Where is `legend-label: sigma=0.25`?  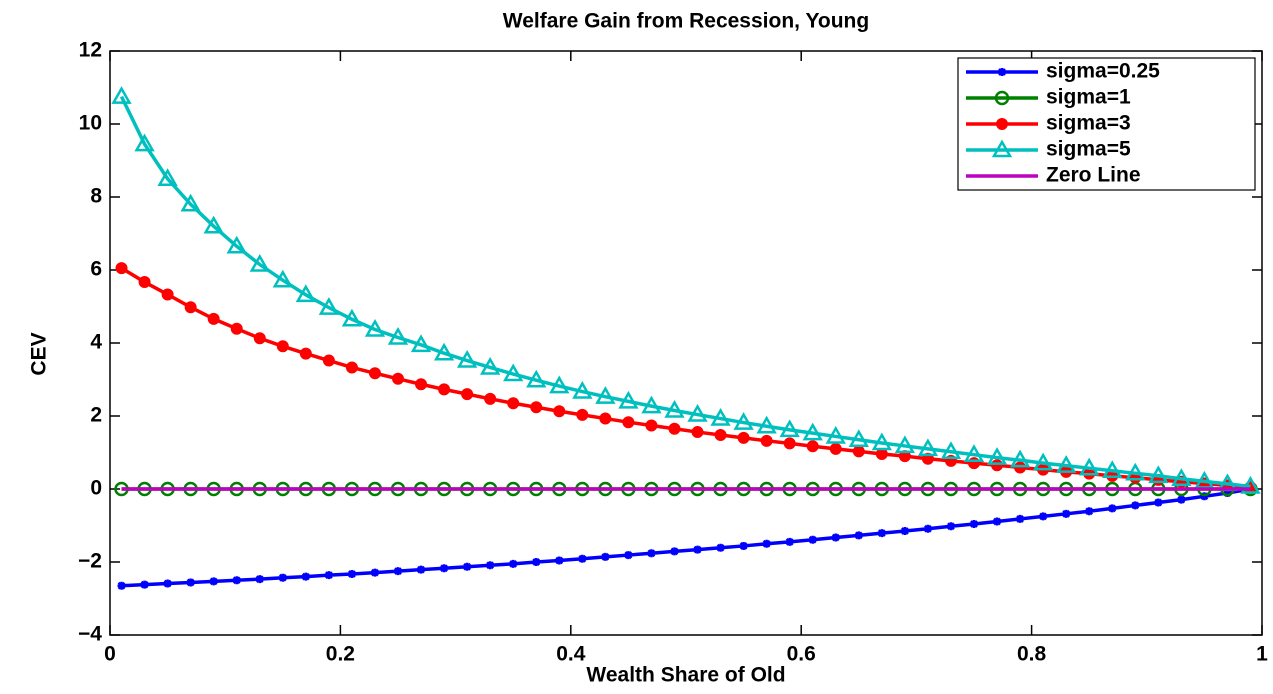
legend-label: sigma=0.25 is located at coordinates (1103, 71).